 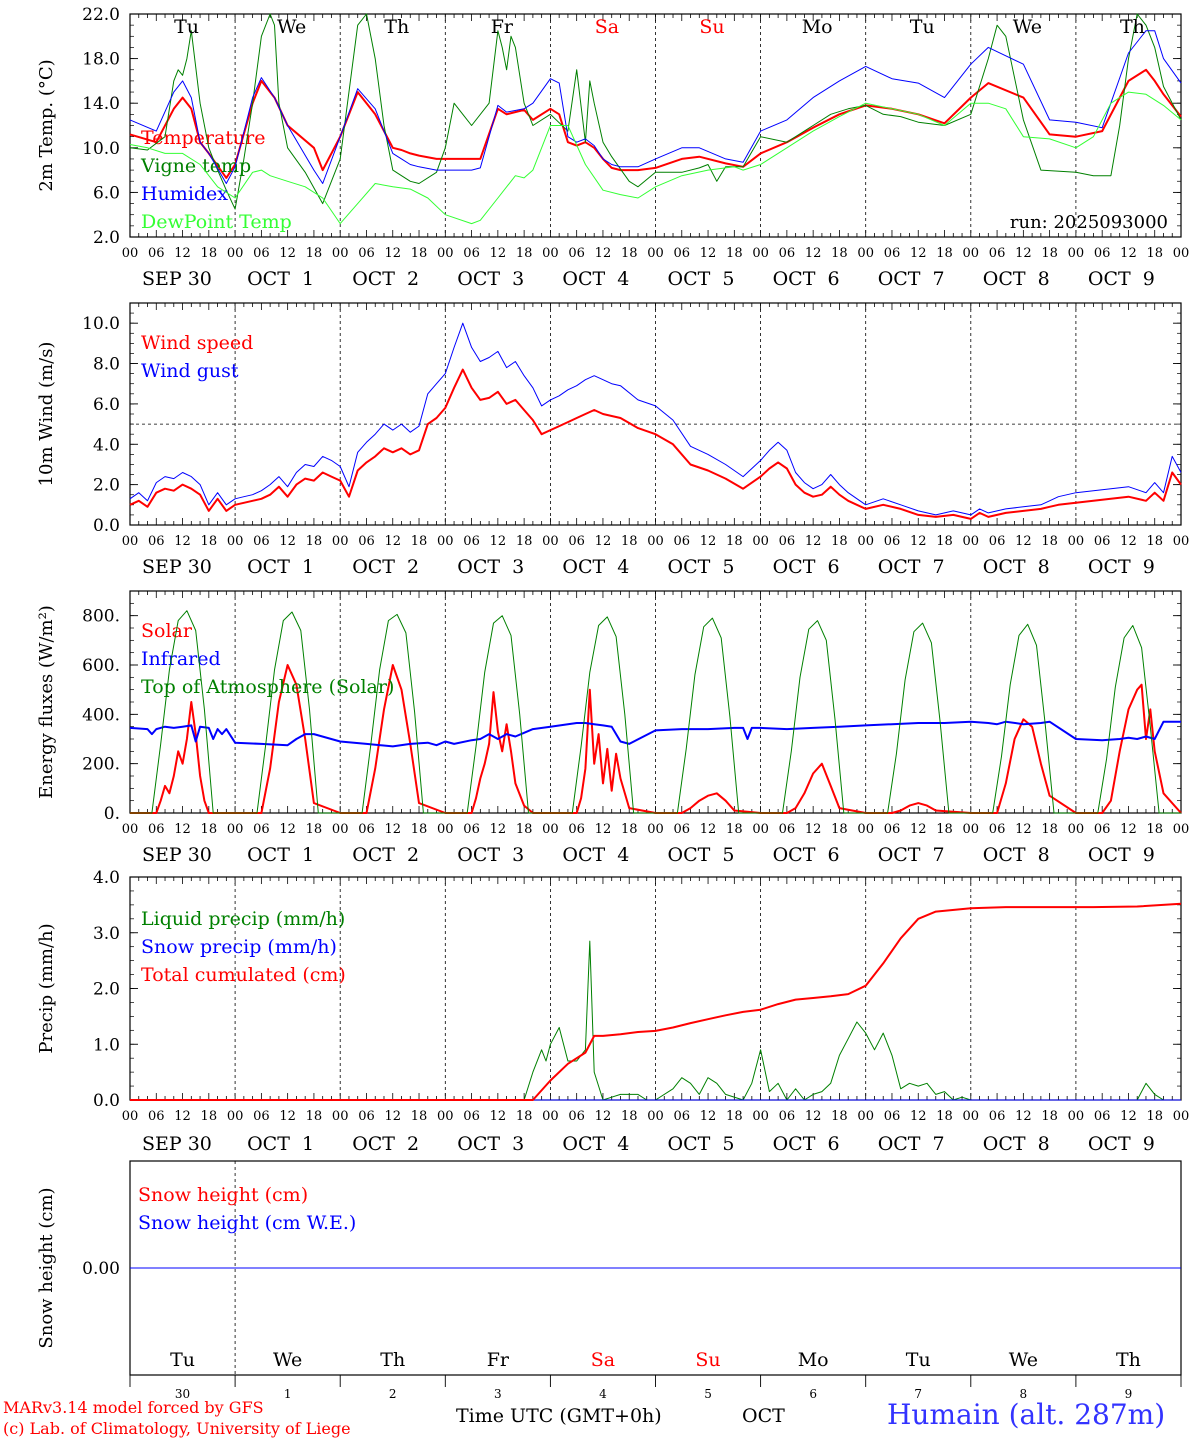 I want to click on wind-y-label: 10m Wind (m/s), so click(x=46, y=414).